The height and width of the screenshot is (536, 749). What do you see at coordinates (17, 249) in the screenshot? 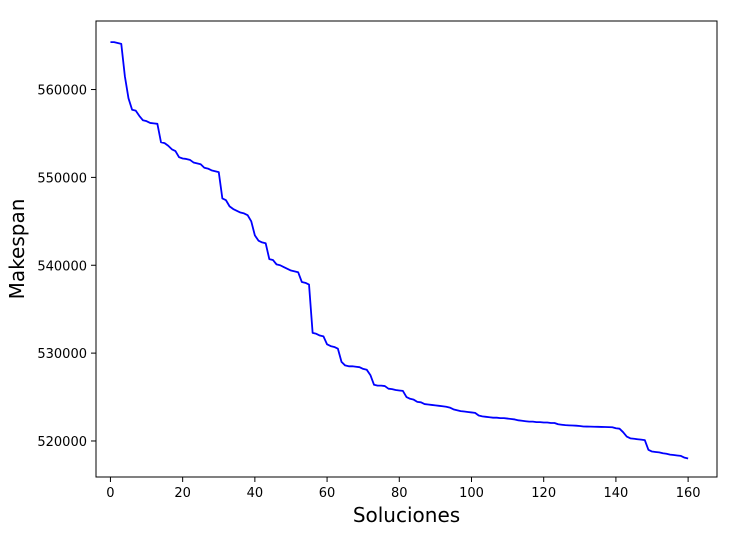
I see `y-axis-label: Makespan` at bounding box center [17, 249].